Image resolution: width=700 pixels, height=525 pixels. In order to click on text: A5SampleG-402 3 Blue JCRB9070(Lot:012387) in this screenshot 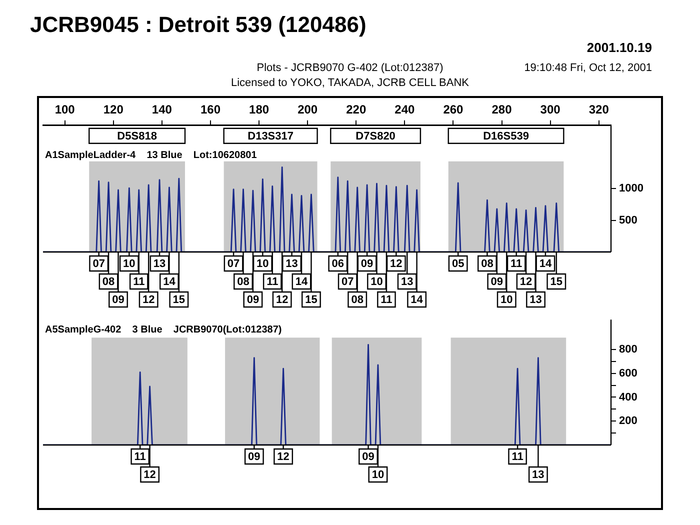, I will do `click(163, 330)`.